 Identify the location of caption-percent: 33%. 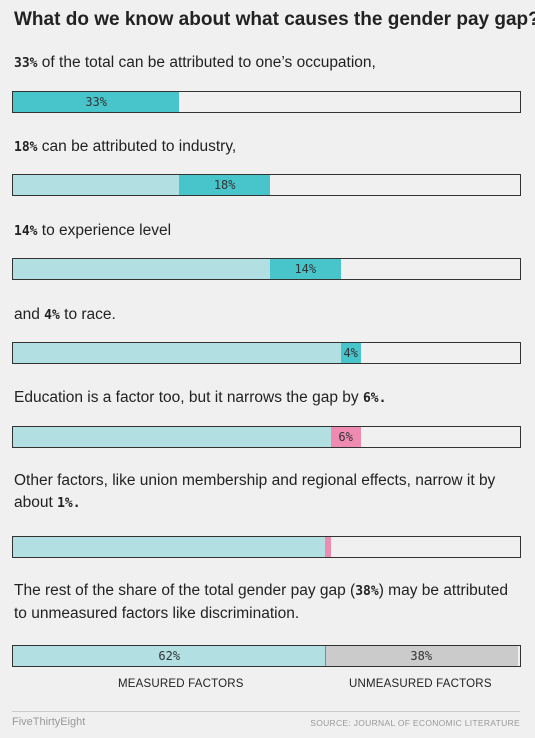
(26, 63).